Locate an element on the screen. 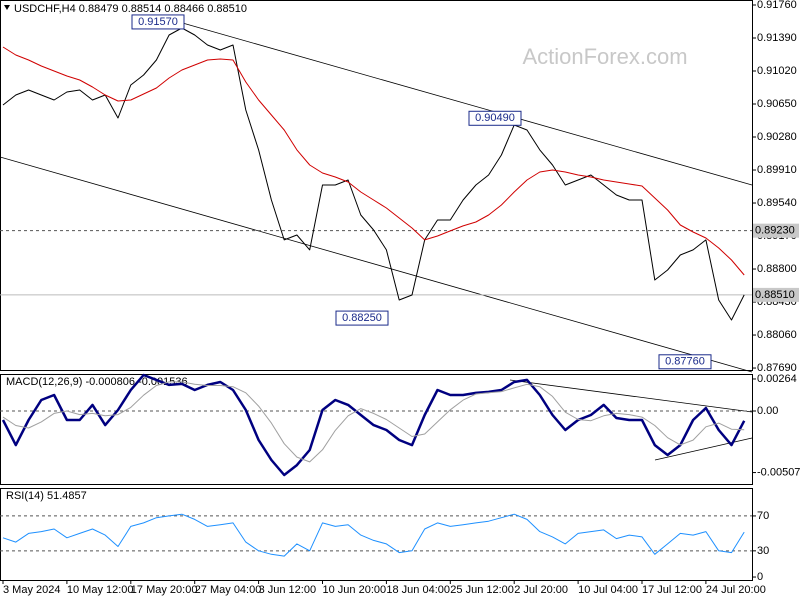  y-tick-label: 0.00264 is located at coordinates (777, 379).